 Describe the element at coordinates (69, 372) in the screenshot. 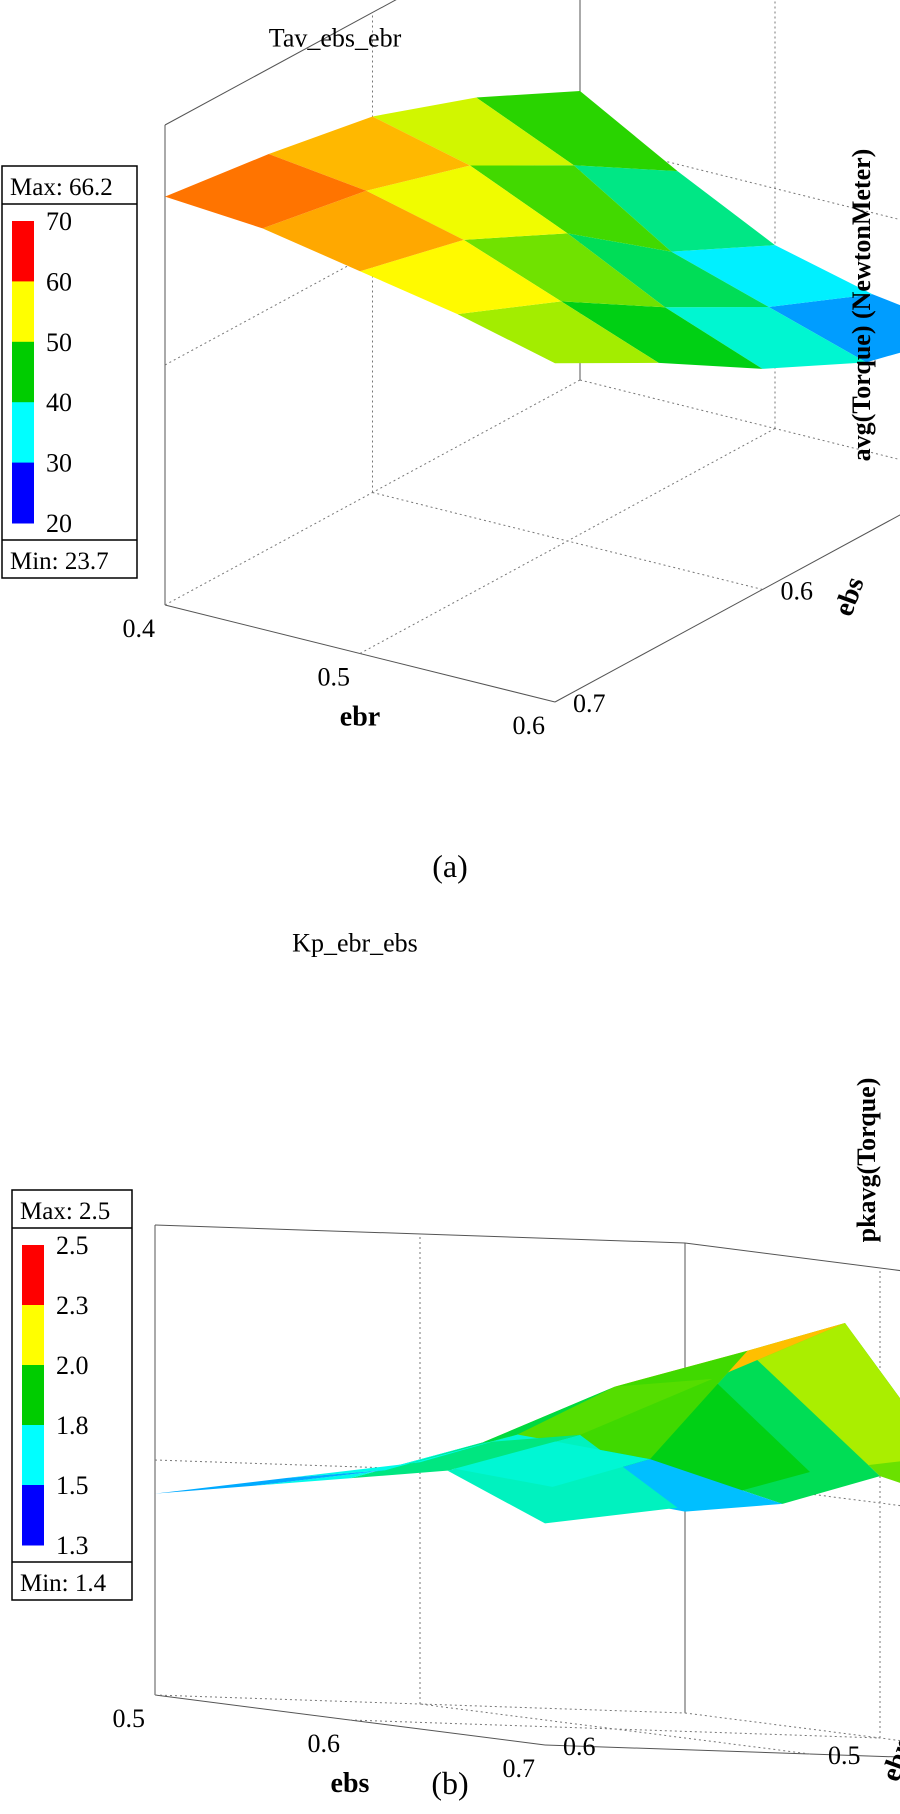

I see `legend-a: Max: 66.2 Min: 23.7 70 60 50 40 30 20` at that location.